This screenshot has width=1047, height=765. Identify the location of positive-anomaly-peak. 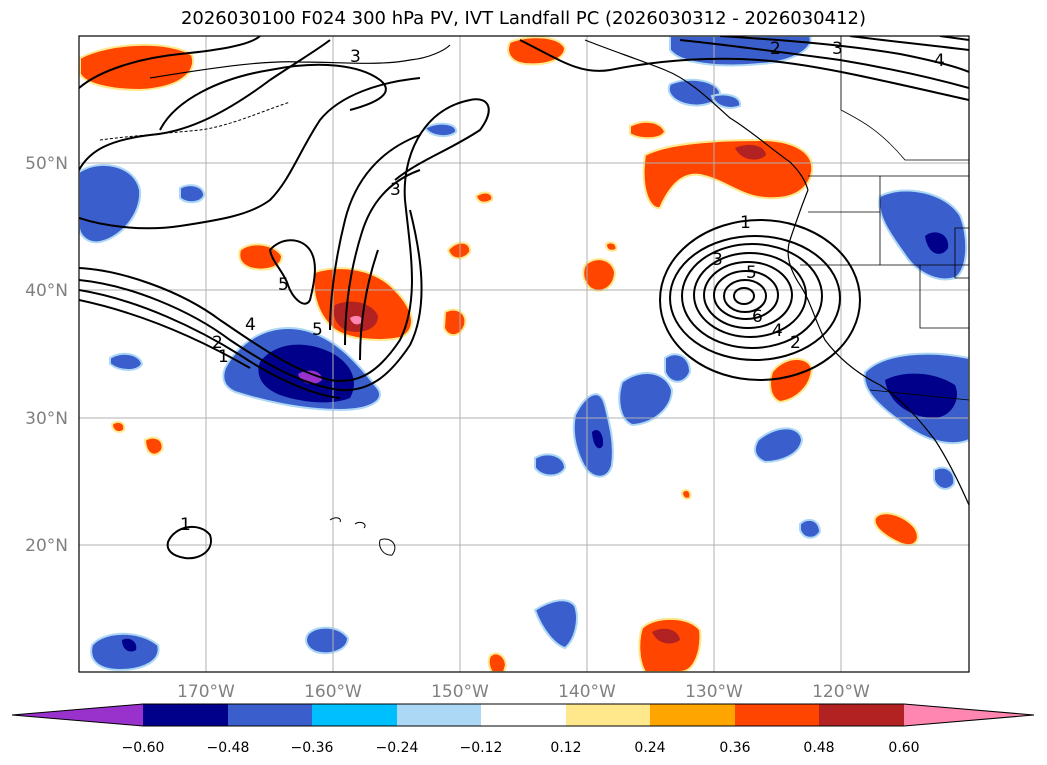
(356, 320).